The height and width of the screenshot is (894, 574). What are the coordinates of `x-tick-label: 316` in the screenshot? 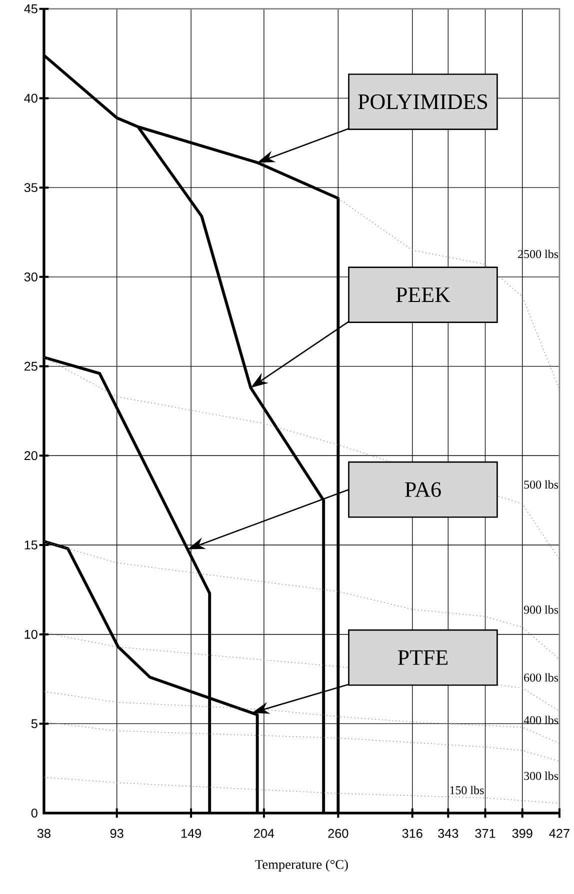 It's located at (412, 833).